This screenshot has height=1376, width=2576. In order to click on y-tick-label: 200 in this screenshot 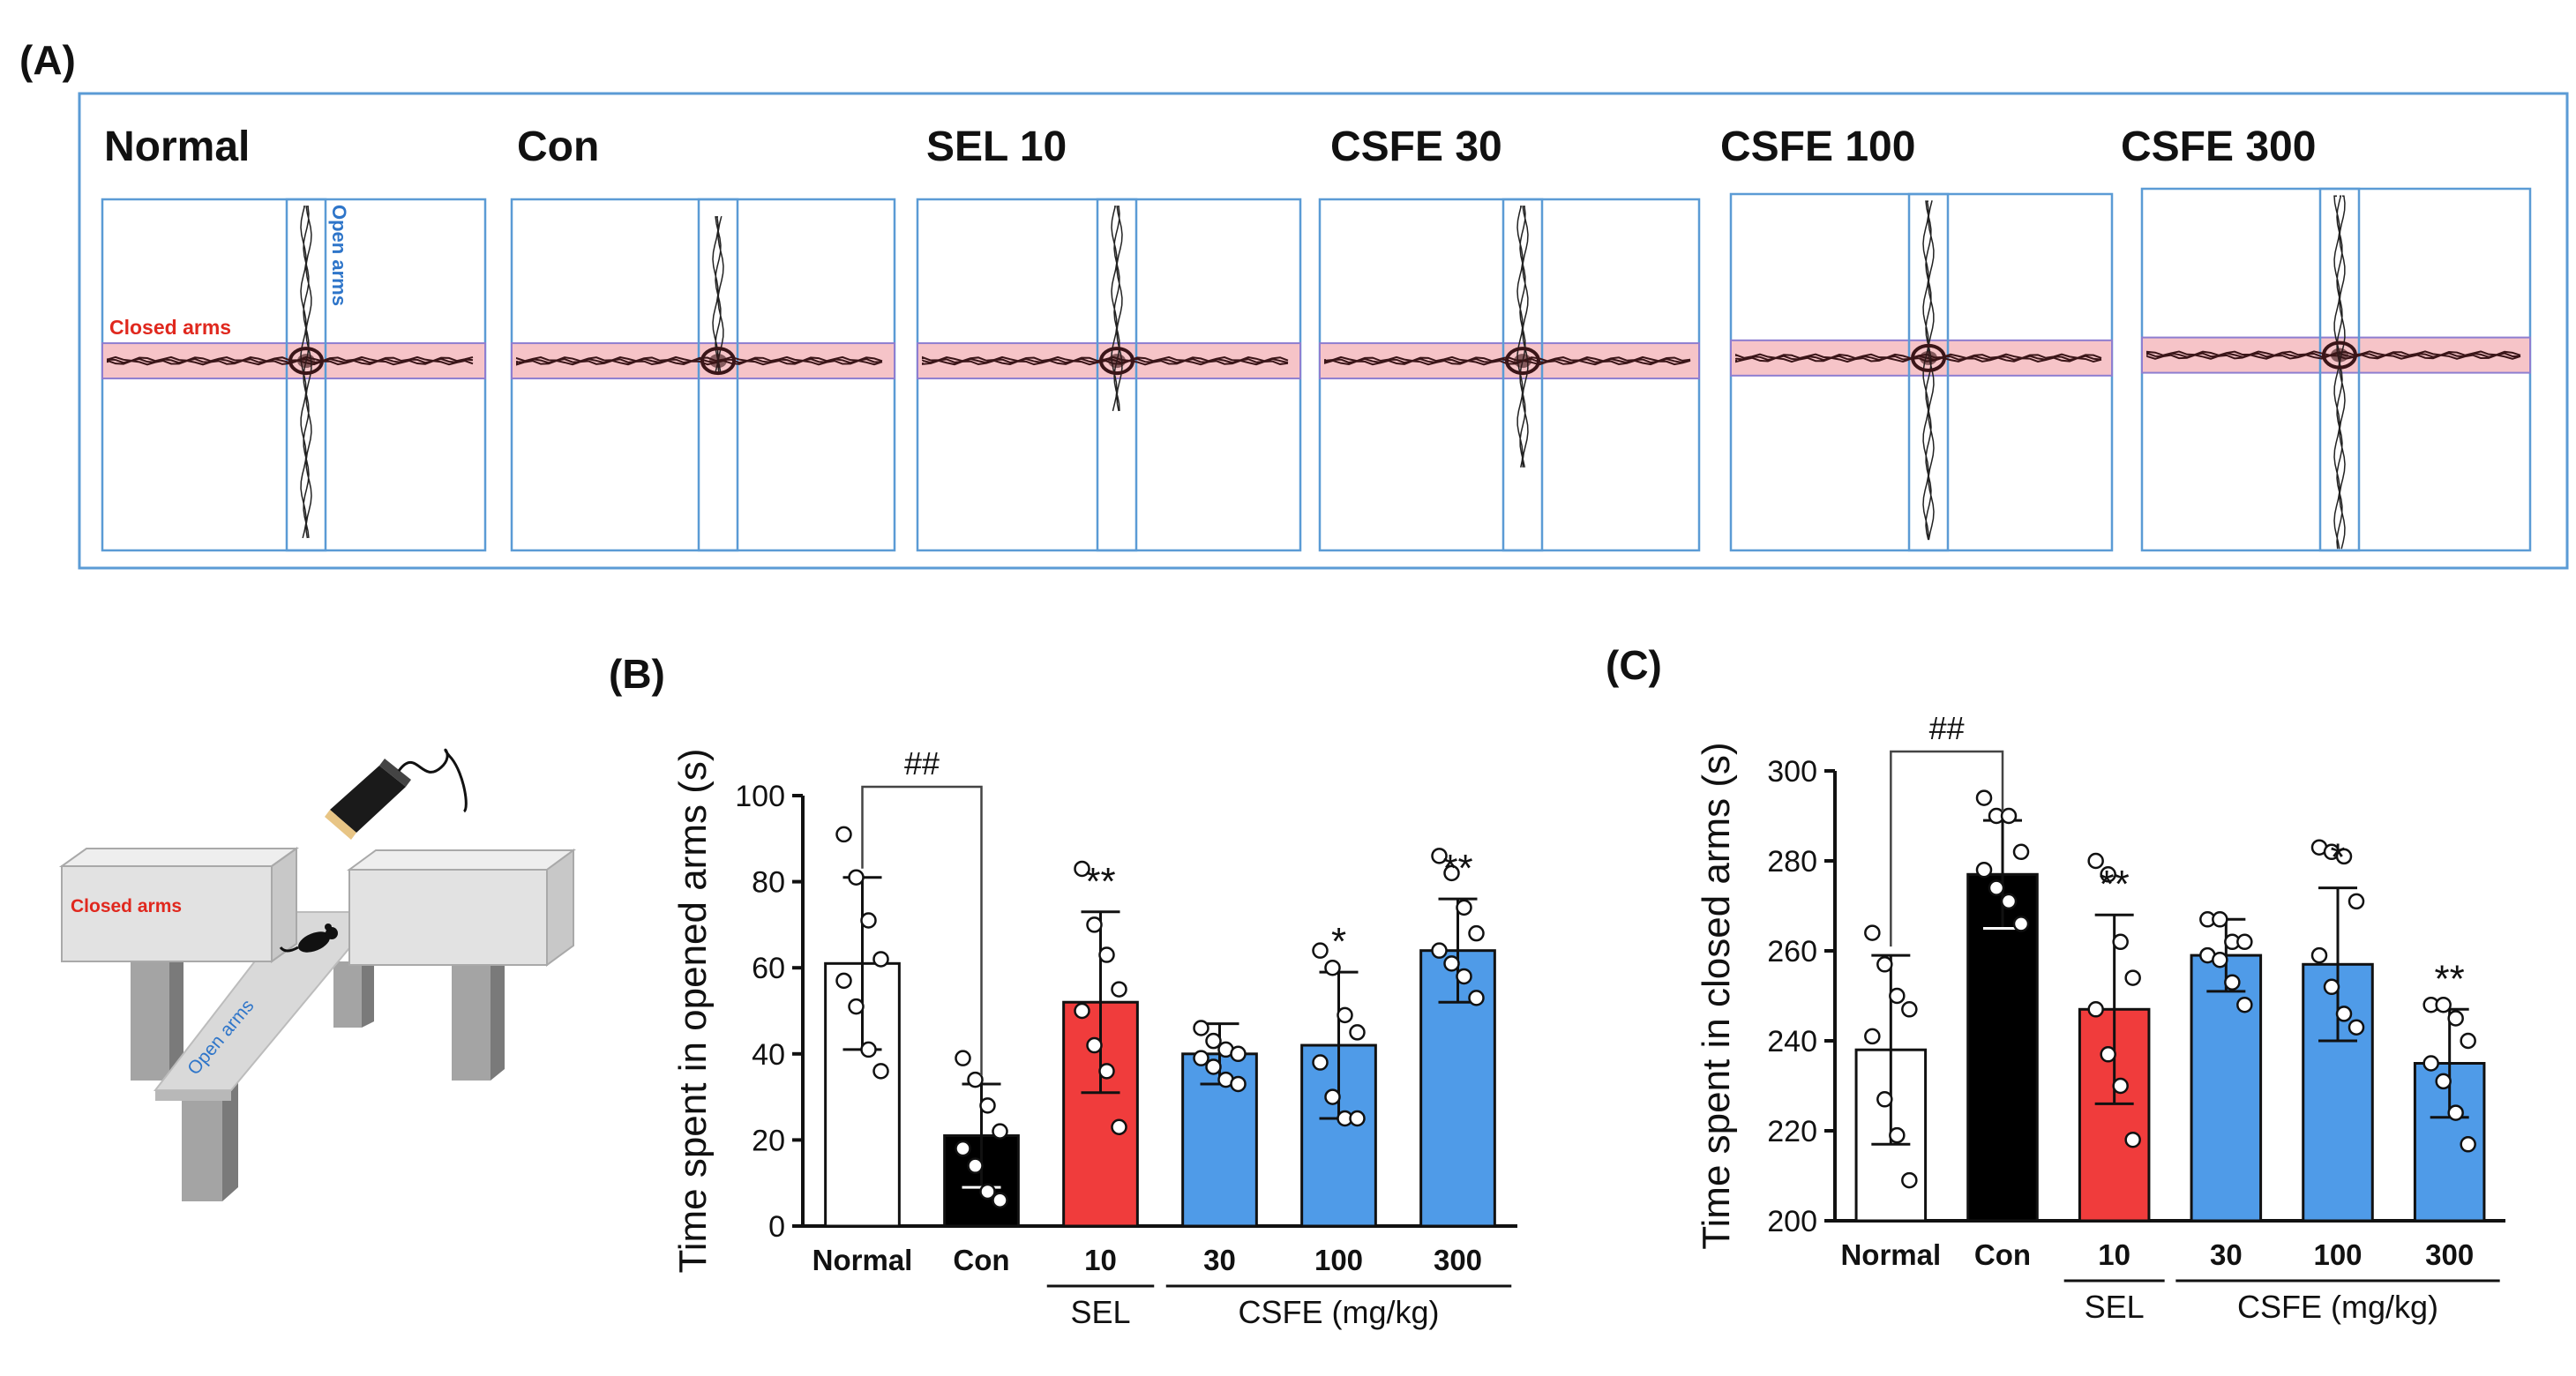, I will do `click(1792, 1221)`.